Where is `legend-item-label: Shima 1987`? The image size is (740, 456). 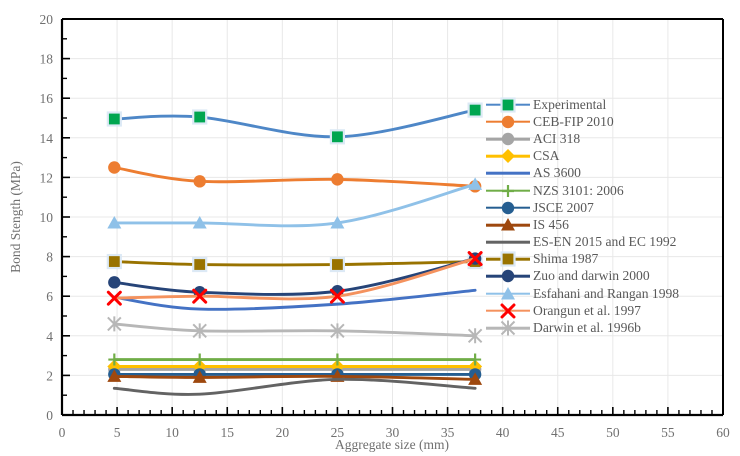
legend-item-label: Shima 1987 is located at coordinates (566, 259).